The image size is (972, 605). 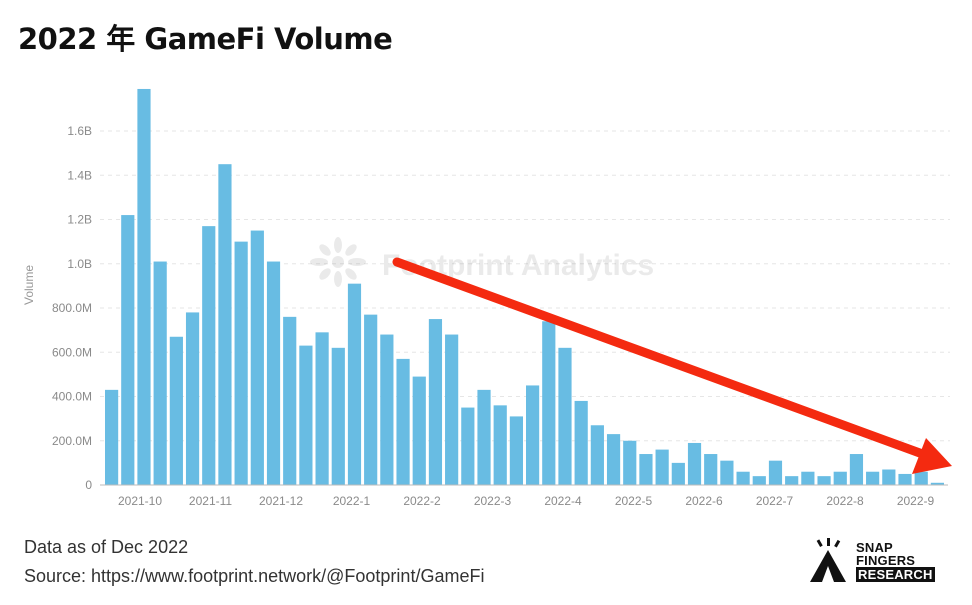 What do you see at coordinates (828, 560) in the screenshot?
I see `logo-icon` at bounding box center [828, 560].